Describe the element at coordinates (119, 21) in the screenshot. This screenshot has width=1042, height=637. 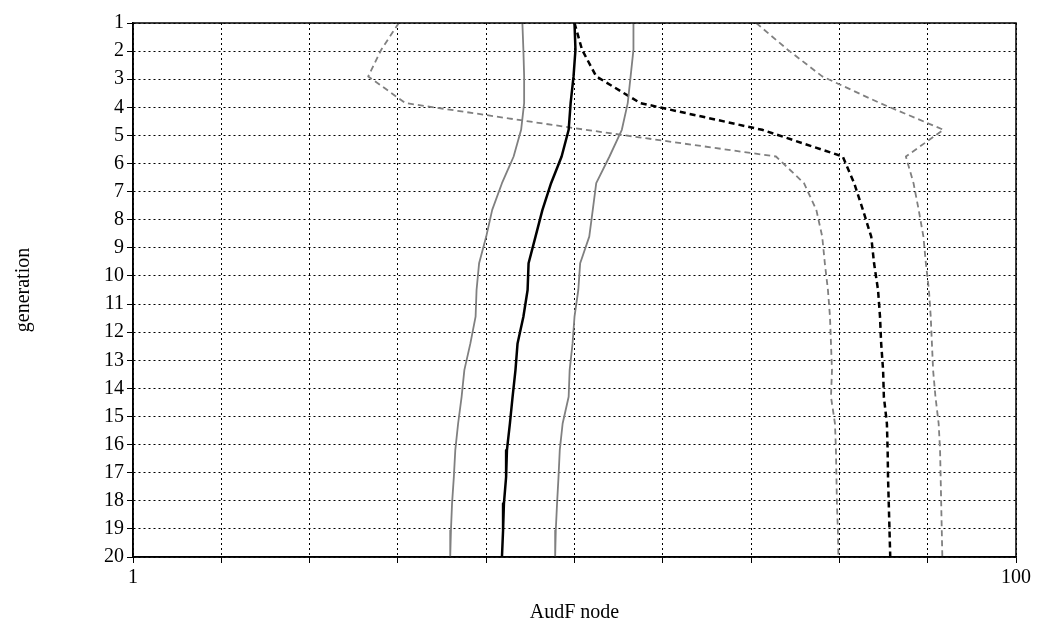
I see `y-tick-label: 1` at that location.